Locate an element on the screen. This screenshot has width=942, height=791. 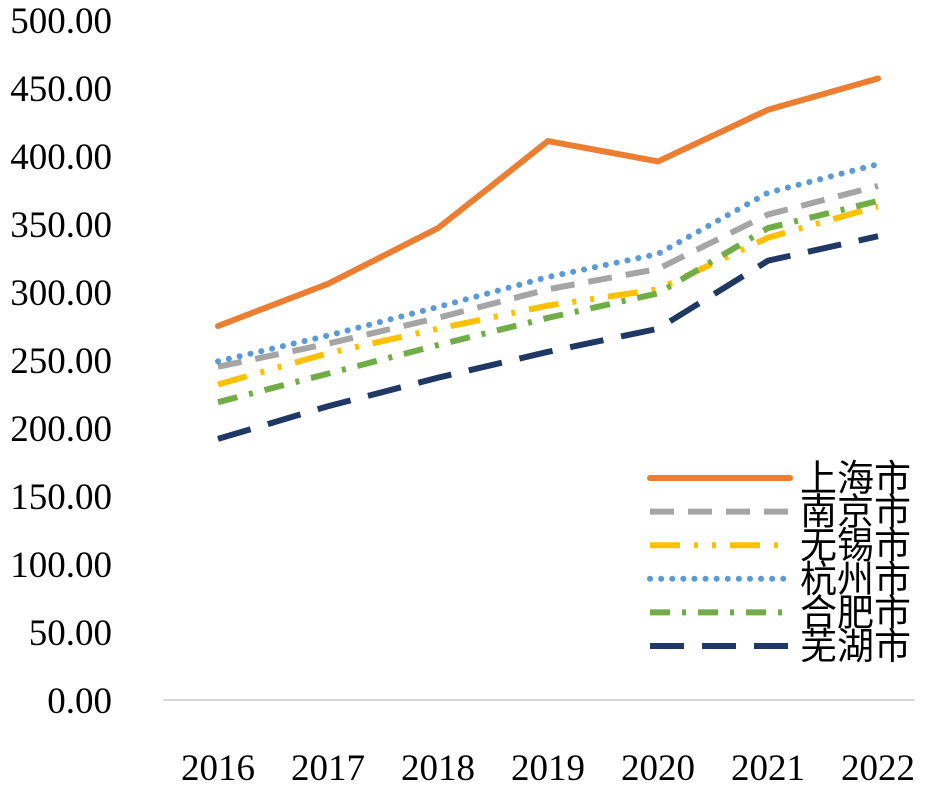
legend-label-1: 南京市 is located at coordinates (855, 513).